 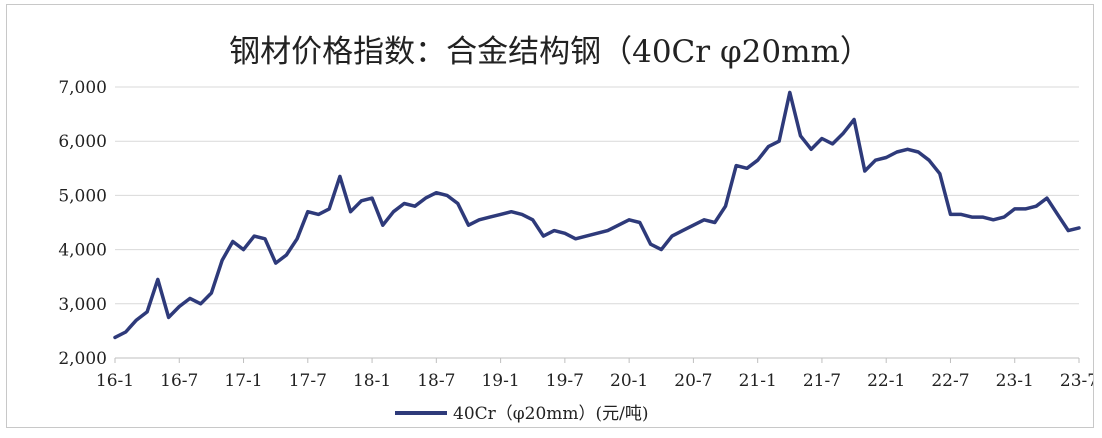 What do you see at coordinates (551, 414) in the screenshot?
I see `legend-label: 40Cr（φ20mm）(元/吨)` at bounding box center [551, 414].